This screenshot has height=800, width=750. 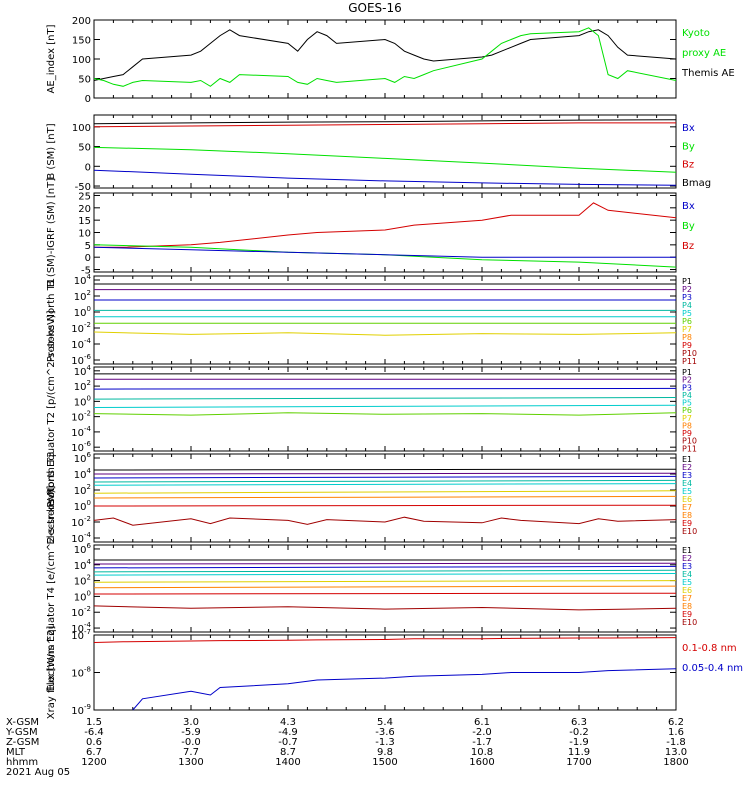 I want to click on legend-entry: Kyoto, so click(x=696, y=33).